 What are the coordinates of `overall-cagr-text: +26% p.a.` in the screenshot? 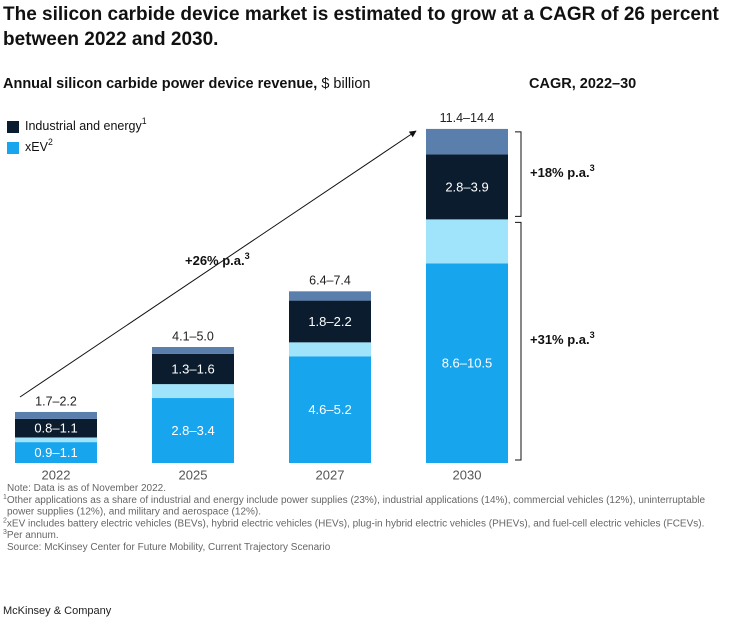 It's located at (215, 260).